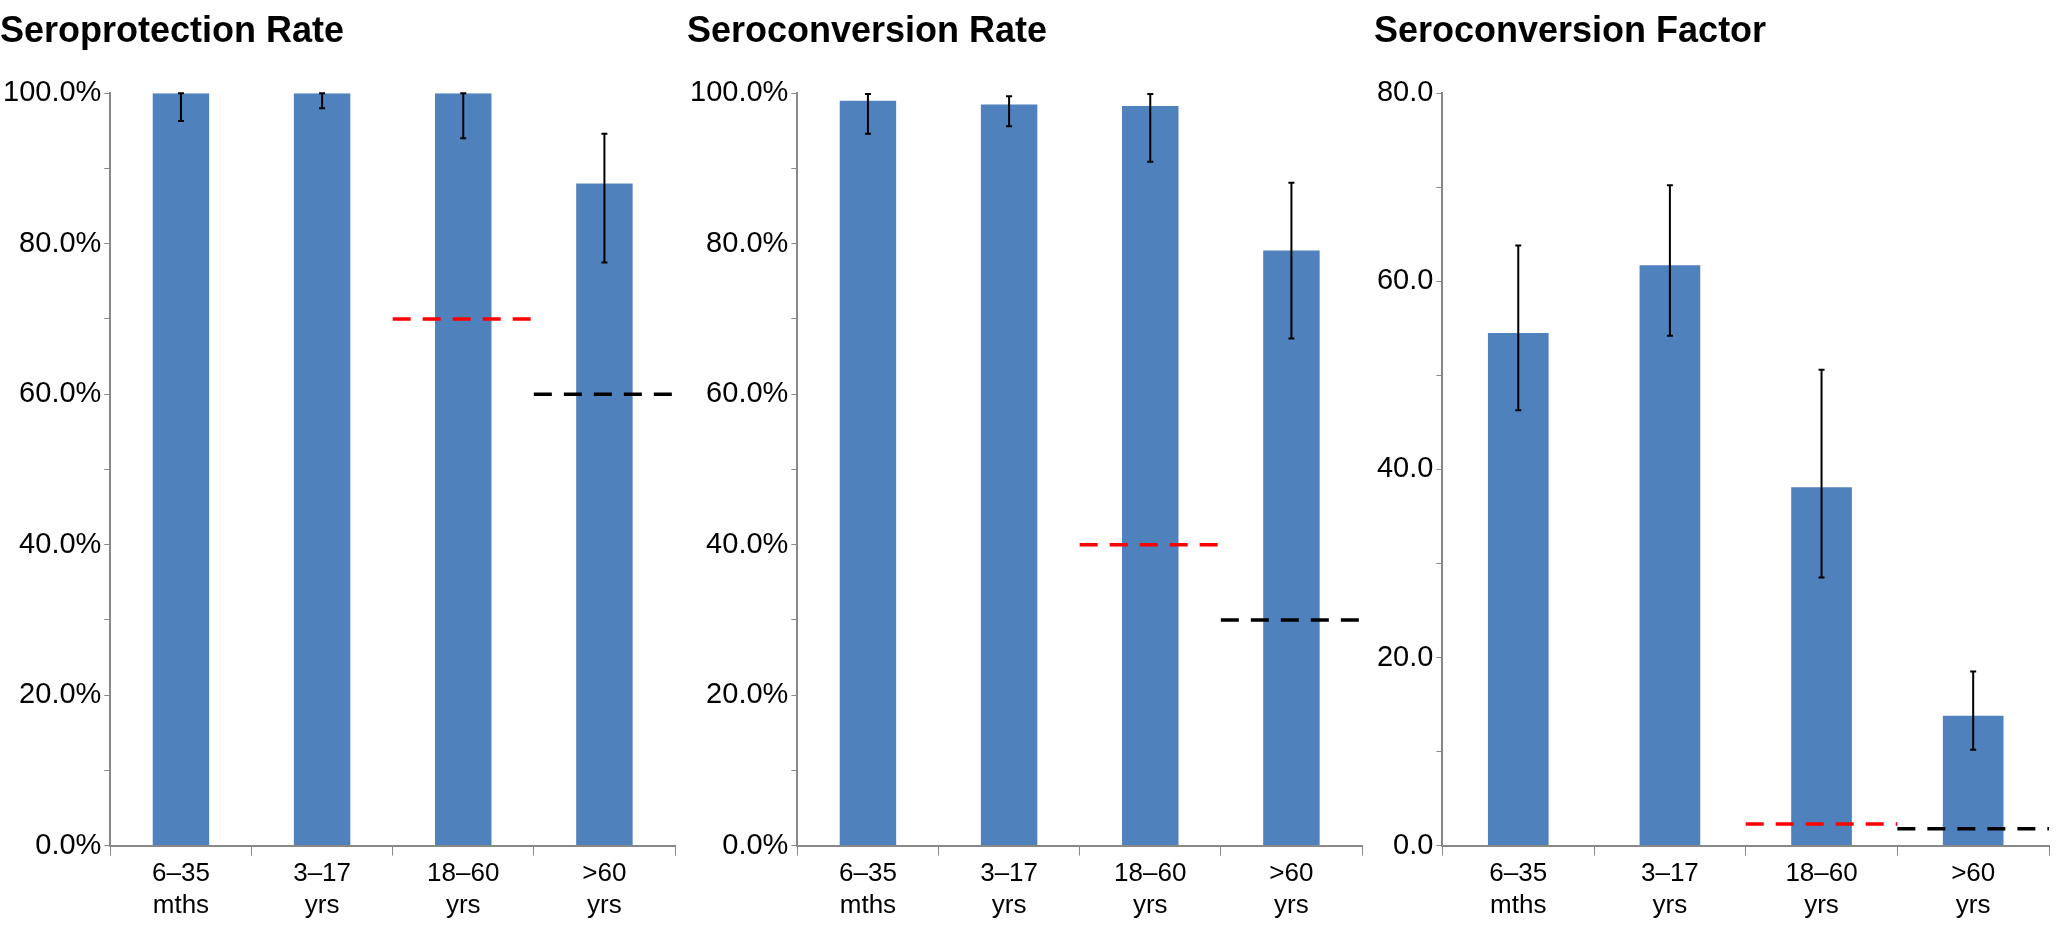 The height and width of the screenshot is (934, 2063). I want to click on chart-title: Seroconversion Factor, so click(1570, 29).